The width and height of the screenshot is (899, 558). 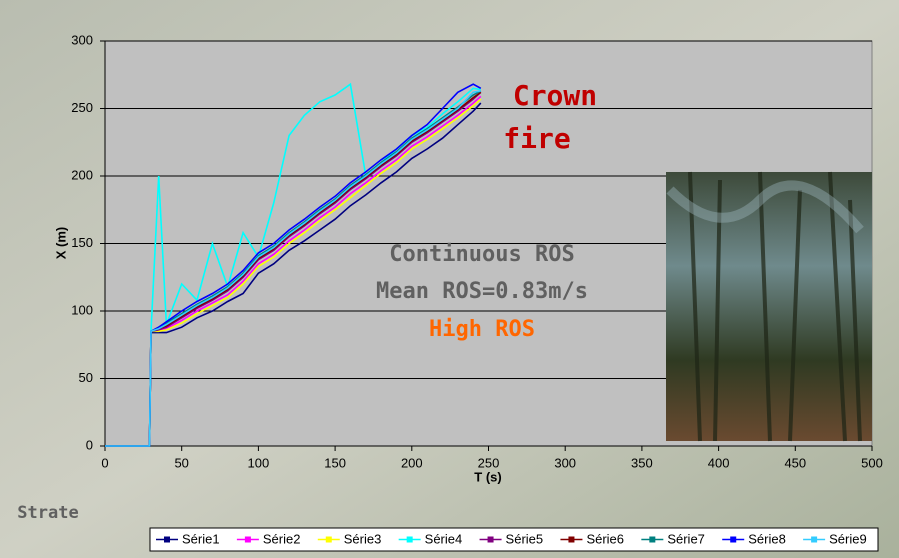 I want to click on legend-label: Série3, so click(x=363, y=538).